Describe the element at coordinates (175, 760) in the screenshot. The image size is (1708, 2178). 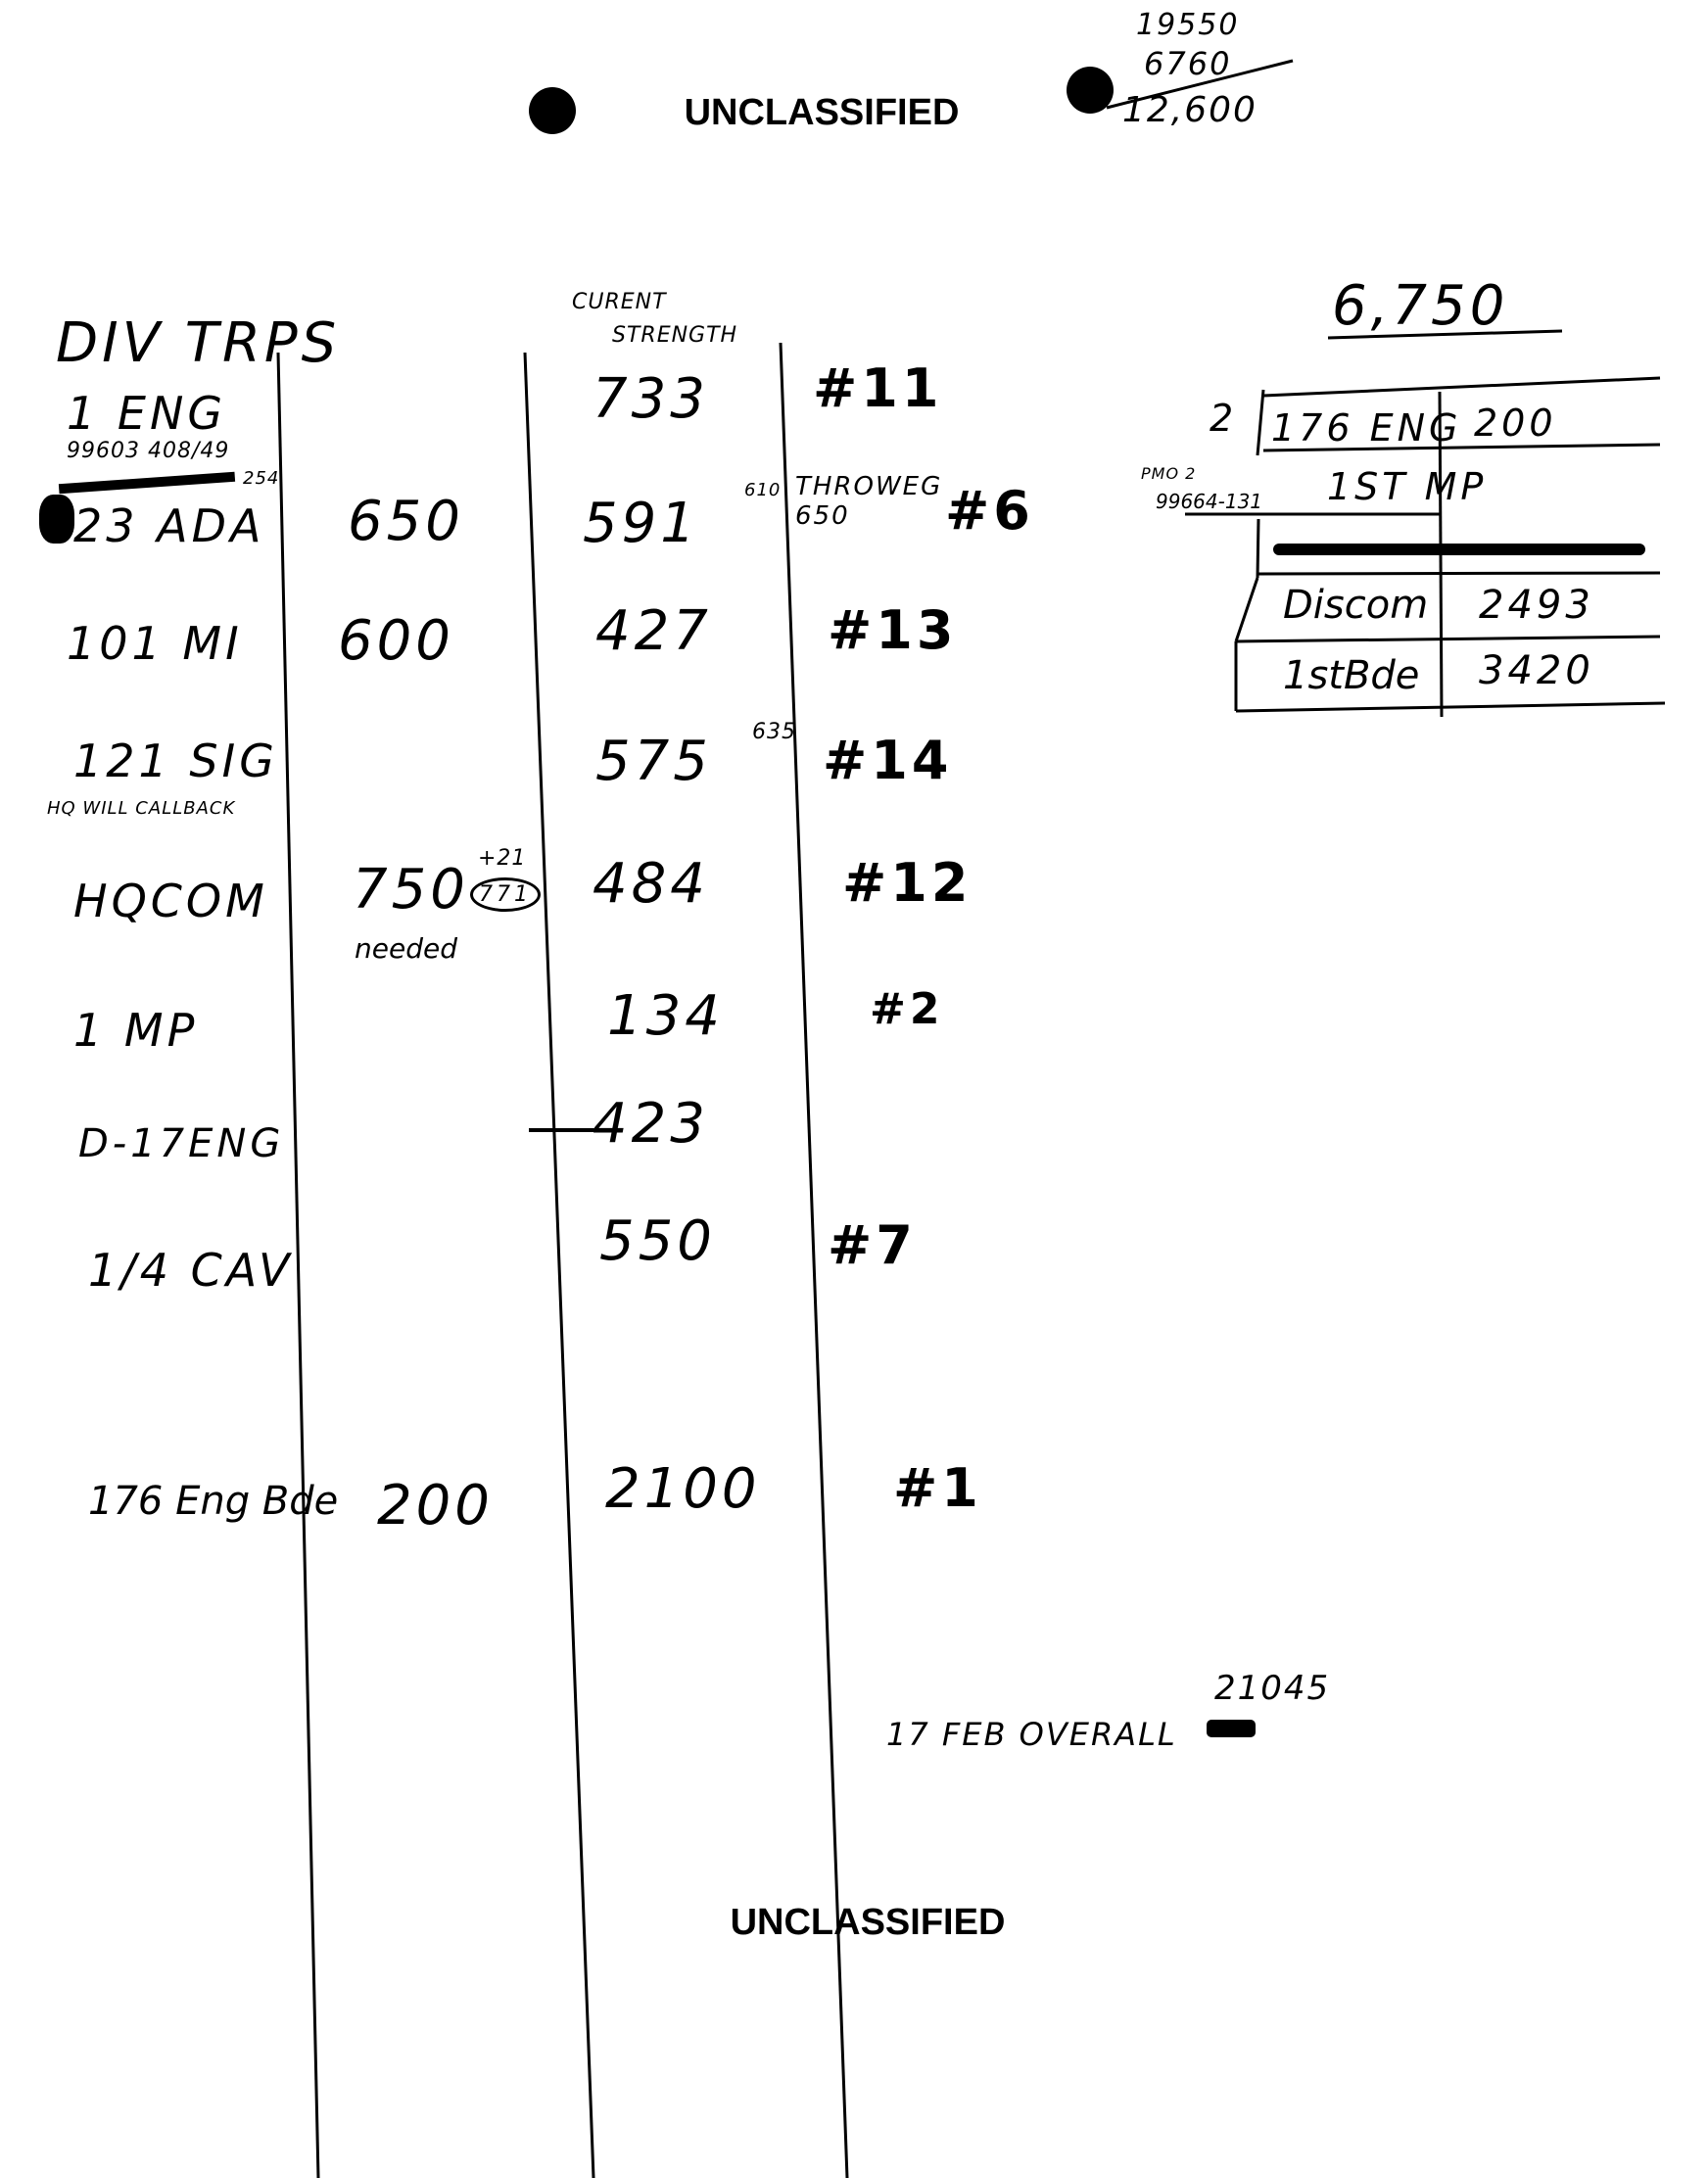
I see `unit-label: 121 SIG` at that location.